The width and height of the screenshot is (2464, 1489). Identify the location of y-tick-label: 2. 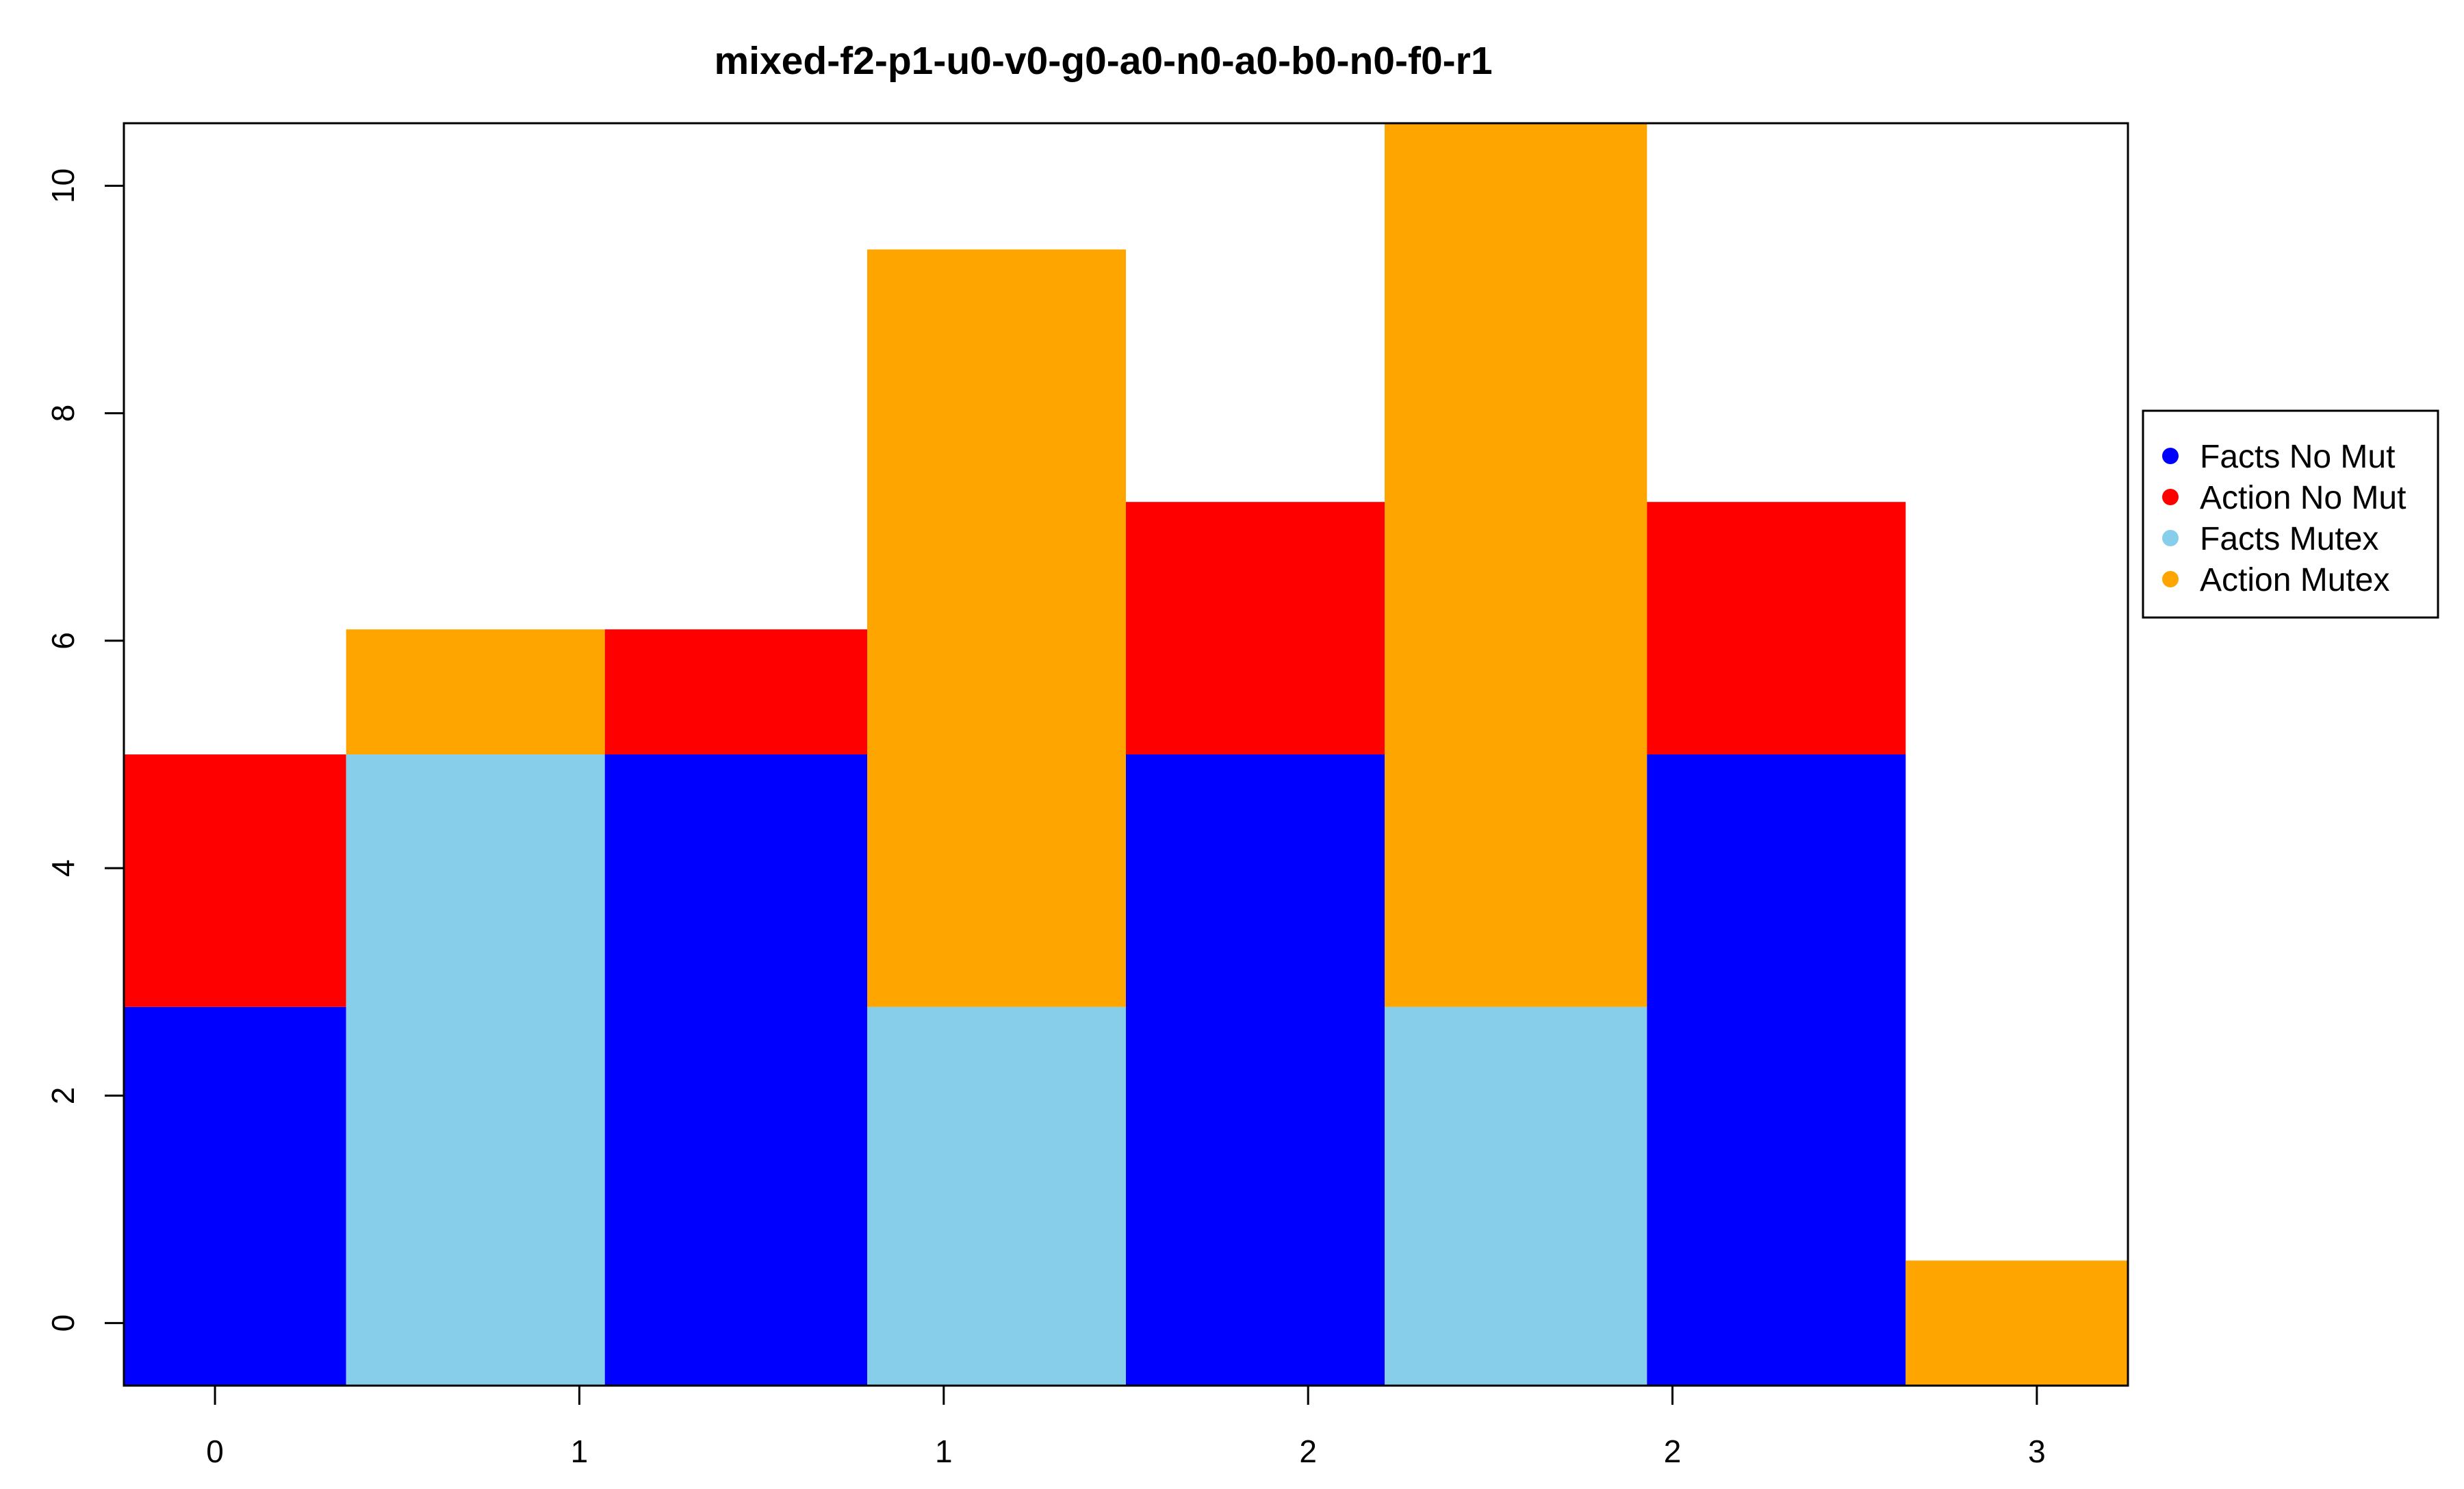
(63, 1096).